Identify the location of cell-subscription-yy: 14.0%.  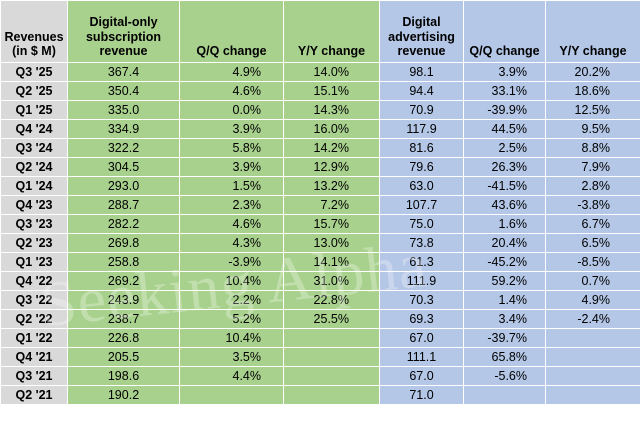
(331, 72).